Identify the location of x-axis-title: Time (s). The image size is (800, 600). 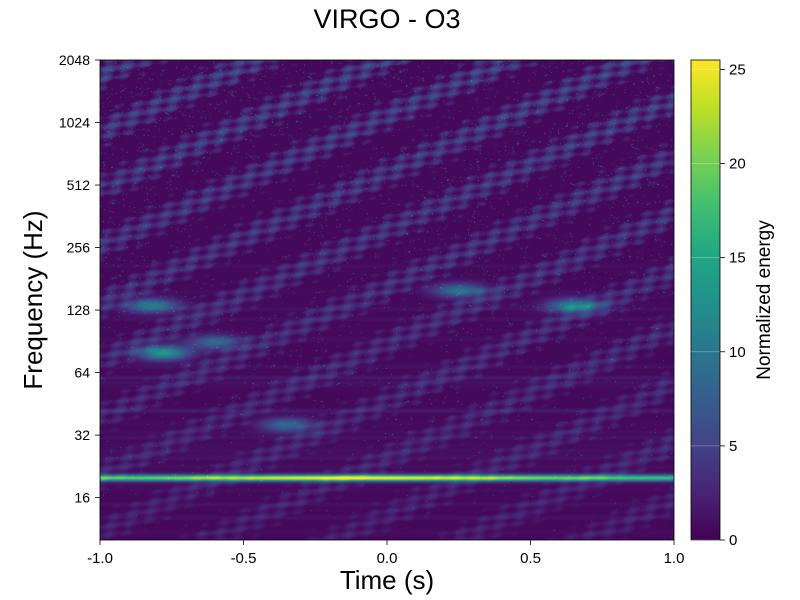
(387, 580).